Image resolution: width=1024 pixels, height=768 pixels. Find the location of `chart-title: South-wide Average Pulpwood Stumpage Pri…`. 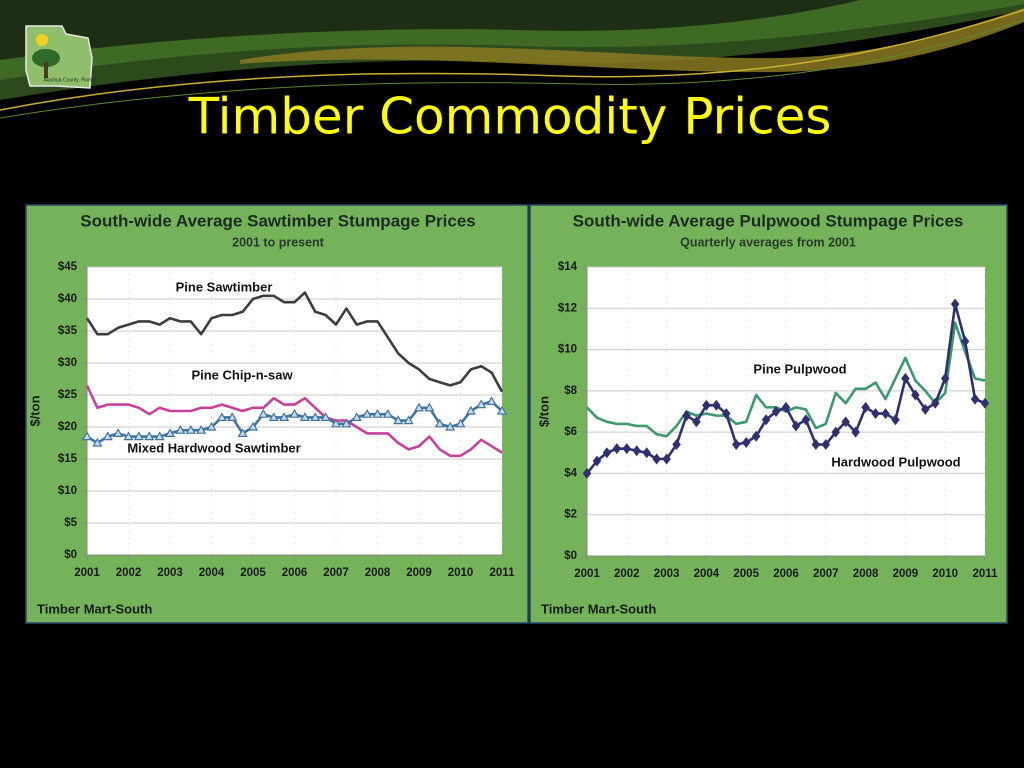

chart-title: South-wide Average Pulpwood Stumpage Pri… is located at coordinates (768, 220).